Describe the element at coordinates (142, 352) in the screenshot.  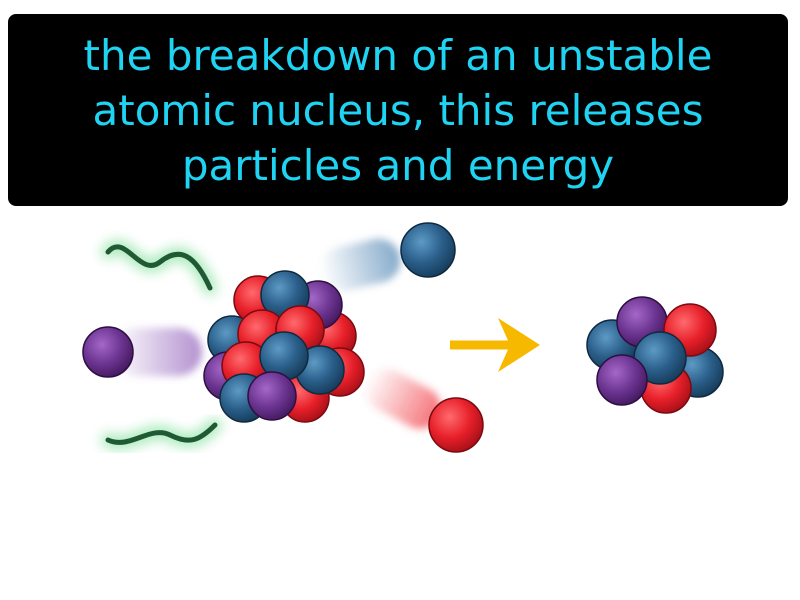
I see `purple-particle-incoming` at that location.